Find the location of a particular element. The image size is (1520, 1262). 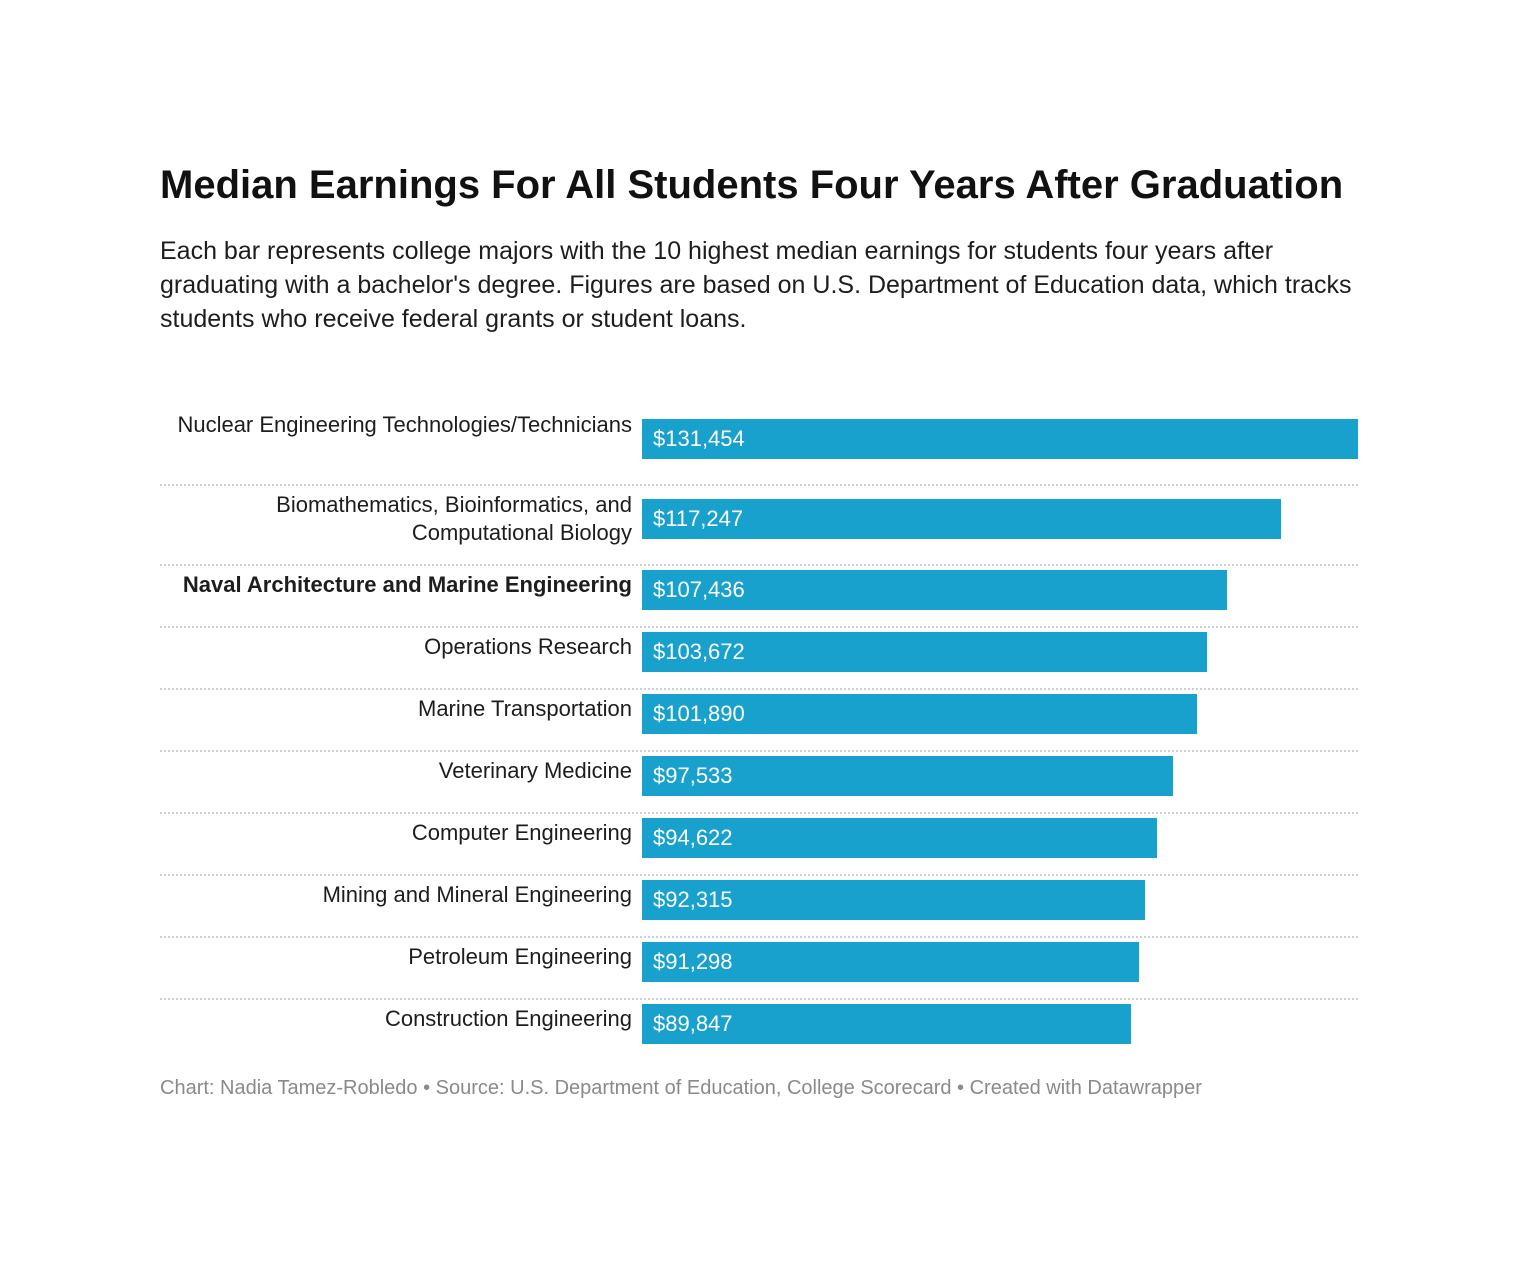

bar-row: Operations Research $103,672 is located at coordinates (759, 658).